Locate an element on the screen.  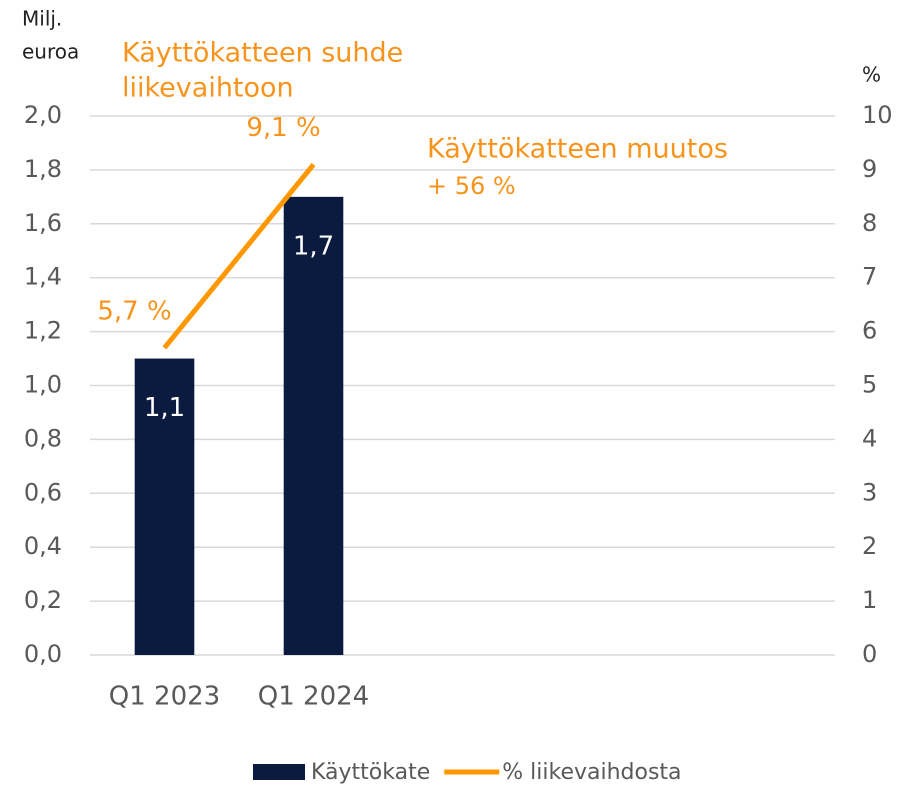
y2-tick-label: 1 is located at coordinates (869, 600).